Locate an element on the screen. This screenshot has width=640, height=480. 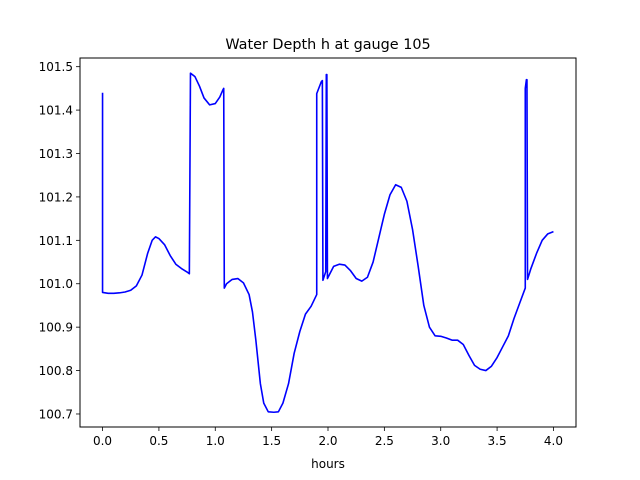
y-tick-label: 101.3 is located at coordinates (56, 154).